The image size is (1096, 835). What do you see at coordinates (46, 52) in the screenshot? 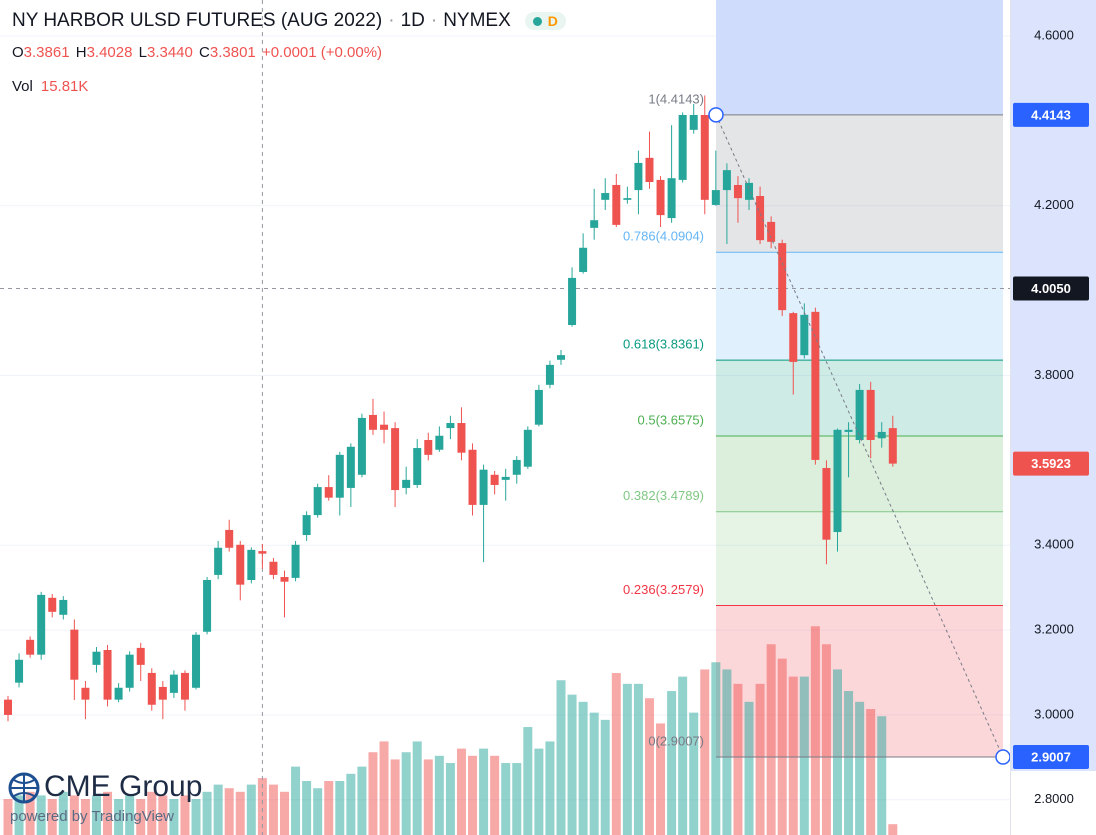
I see `legend-value: 3.3861` at bounding box center [46, 52].